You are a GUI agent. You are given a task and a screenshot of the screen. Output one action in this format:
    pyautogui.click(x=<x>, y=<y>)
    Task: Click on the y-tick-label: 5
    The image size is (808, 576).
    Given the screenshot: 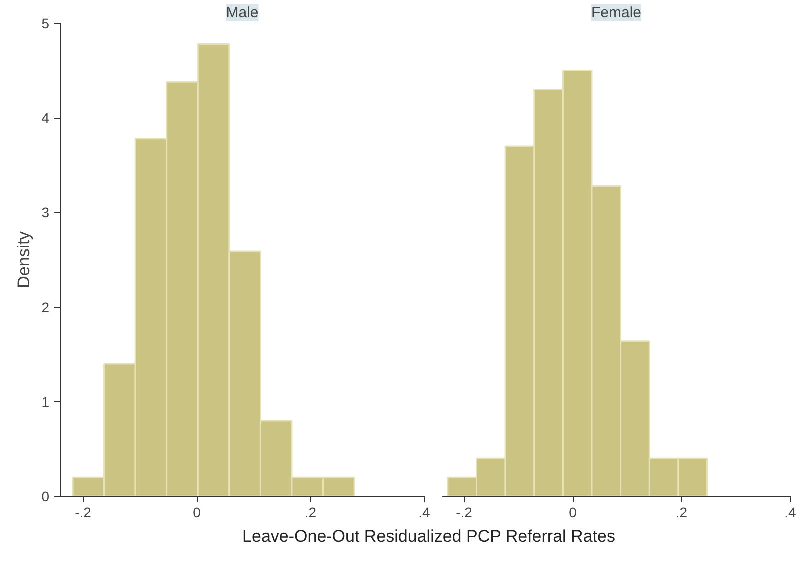 What is the action you would take?
    pyautogui.click(x=46, y=24)
    